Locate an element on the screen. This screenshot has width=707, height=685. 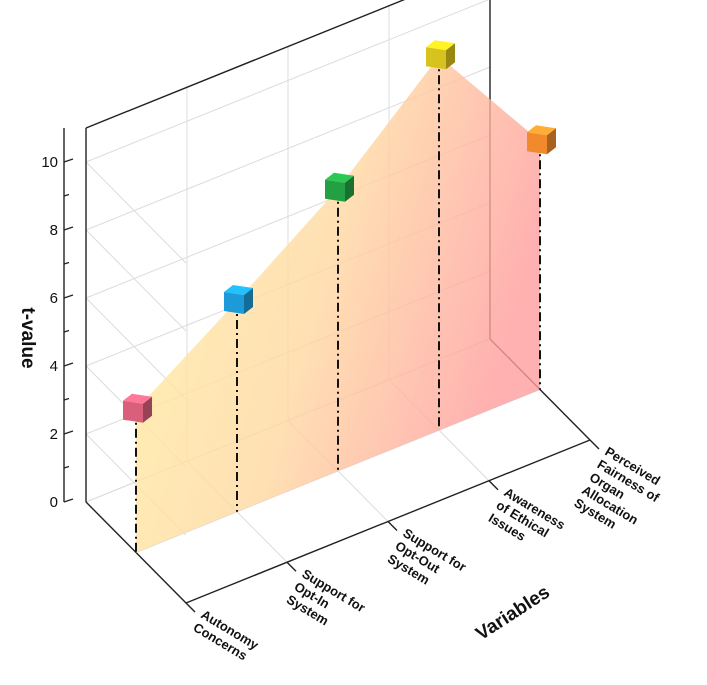
x-tick-label: Support forOpt-OutSystem is located at coordinates (427, 562).